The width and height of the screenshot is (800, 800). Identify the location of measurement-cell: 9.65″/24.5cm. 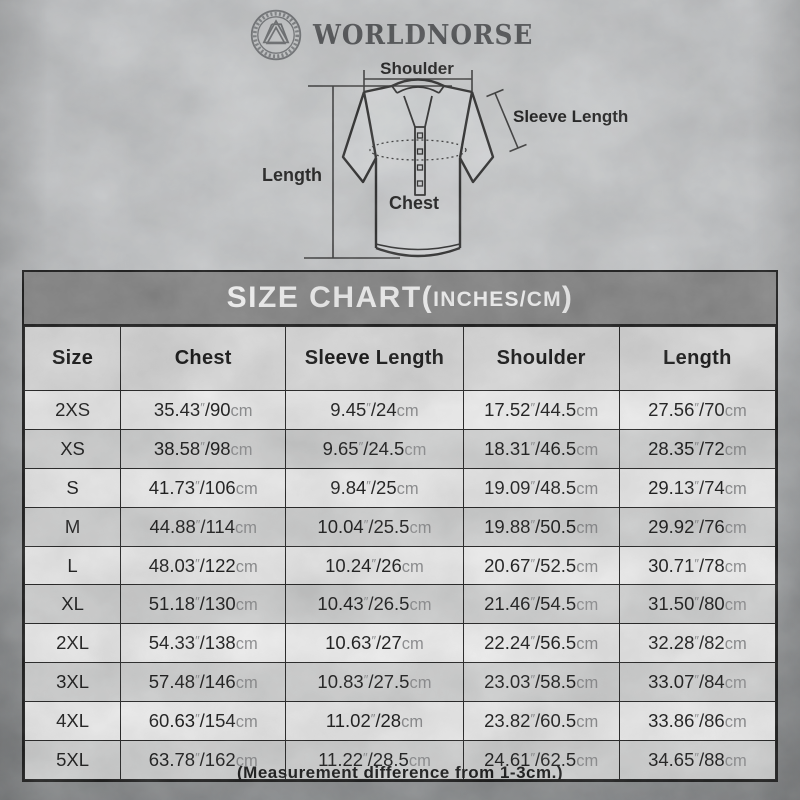
(374, 448).